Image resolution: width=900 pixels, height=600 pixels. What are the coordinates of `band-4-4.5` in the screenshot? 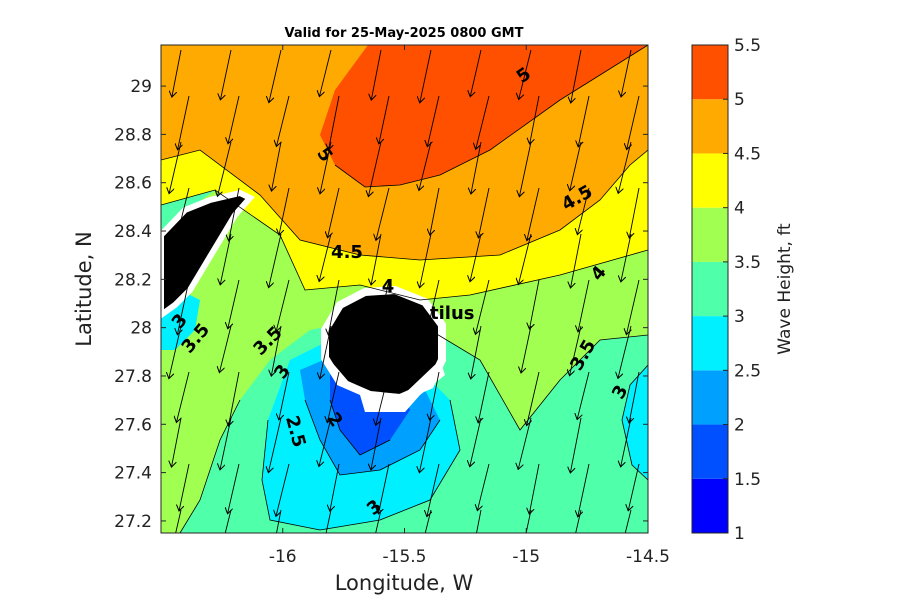 It's located at (404, 225).